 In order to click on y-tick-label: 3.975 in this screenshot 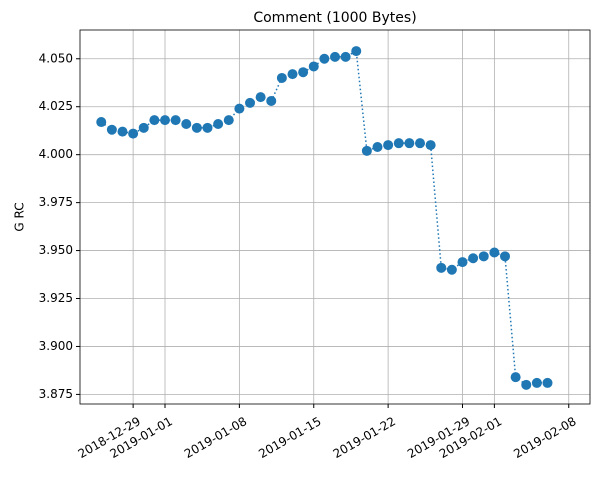, I will do `click(56, 202)`.